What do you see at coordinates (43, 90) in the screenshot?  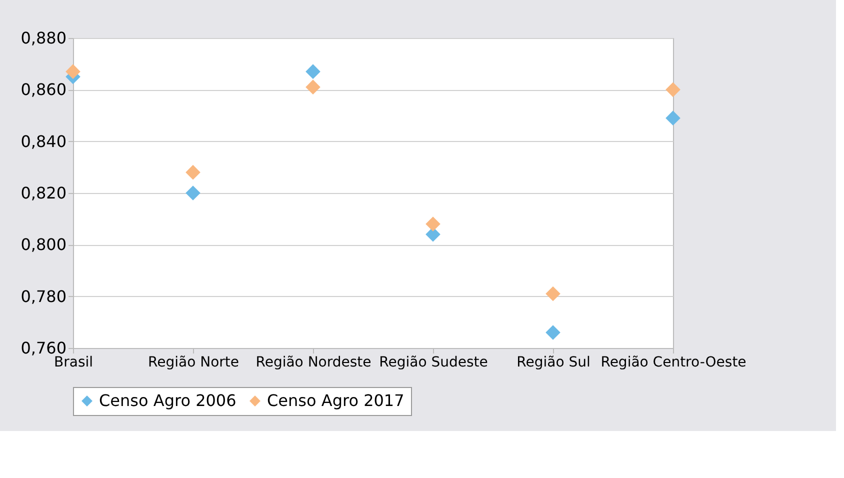 I see `y-tick-label: 0,860` at bounding box center [43, 90].